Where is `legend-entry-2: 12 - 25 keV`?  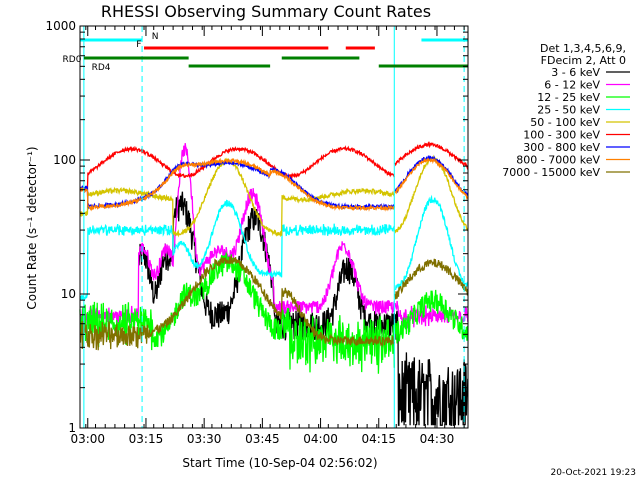 legend-entry-2: 12 - 25 keV is located at coordinates (568, 97).